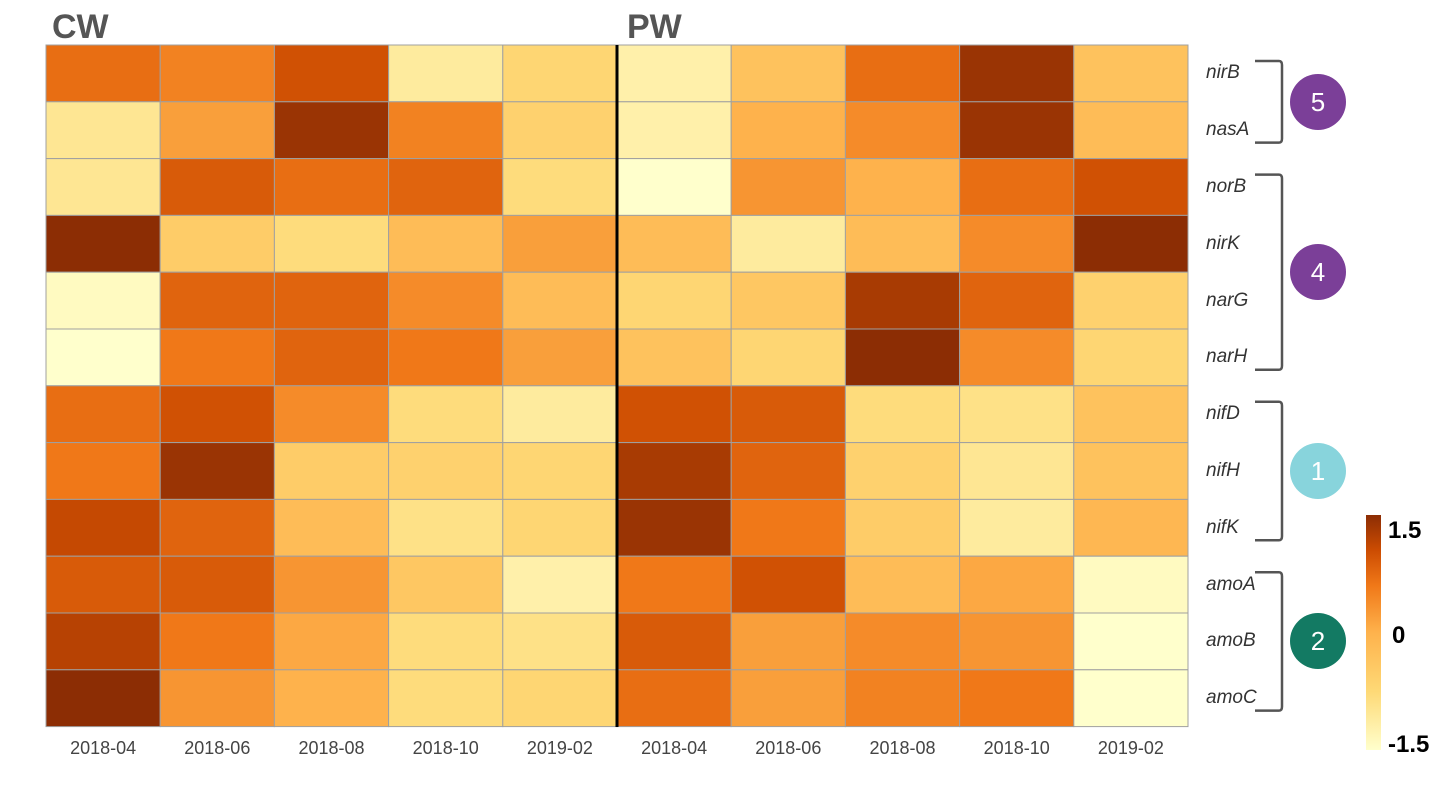 This screenshot has height=810, width=1440. Describe the element at coordinates (1223, 414) in the screenshot. I see `row-label-nifD: nifD` at that location.